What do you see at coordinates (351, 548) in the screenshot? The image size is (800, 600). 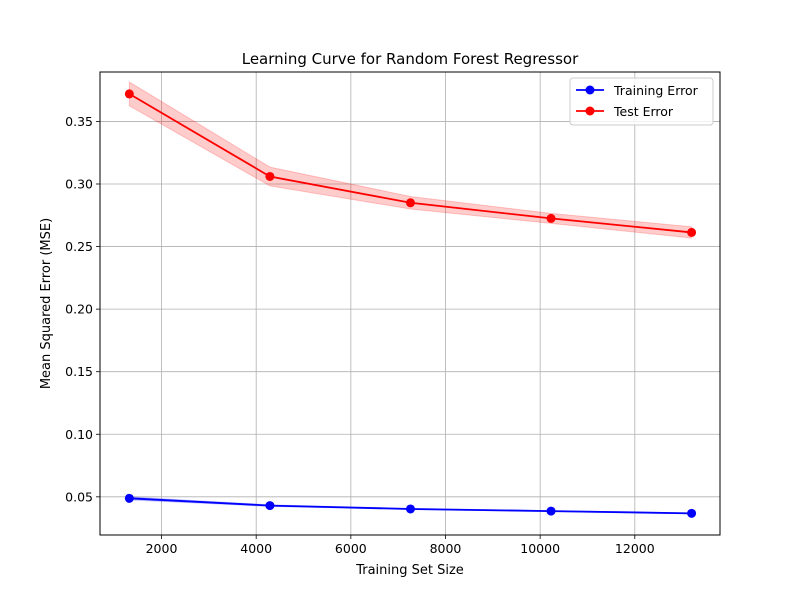 I see `x-tick-label: 6000` at bounding box center [351, 548].